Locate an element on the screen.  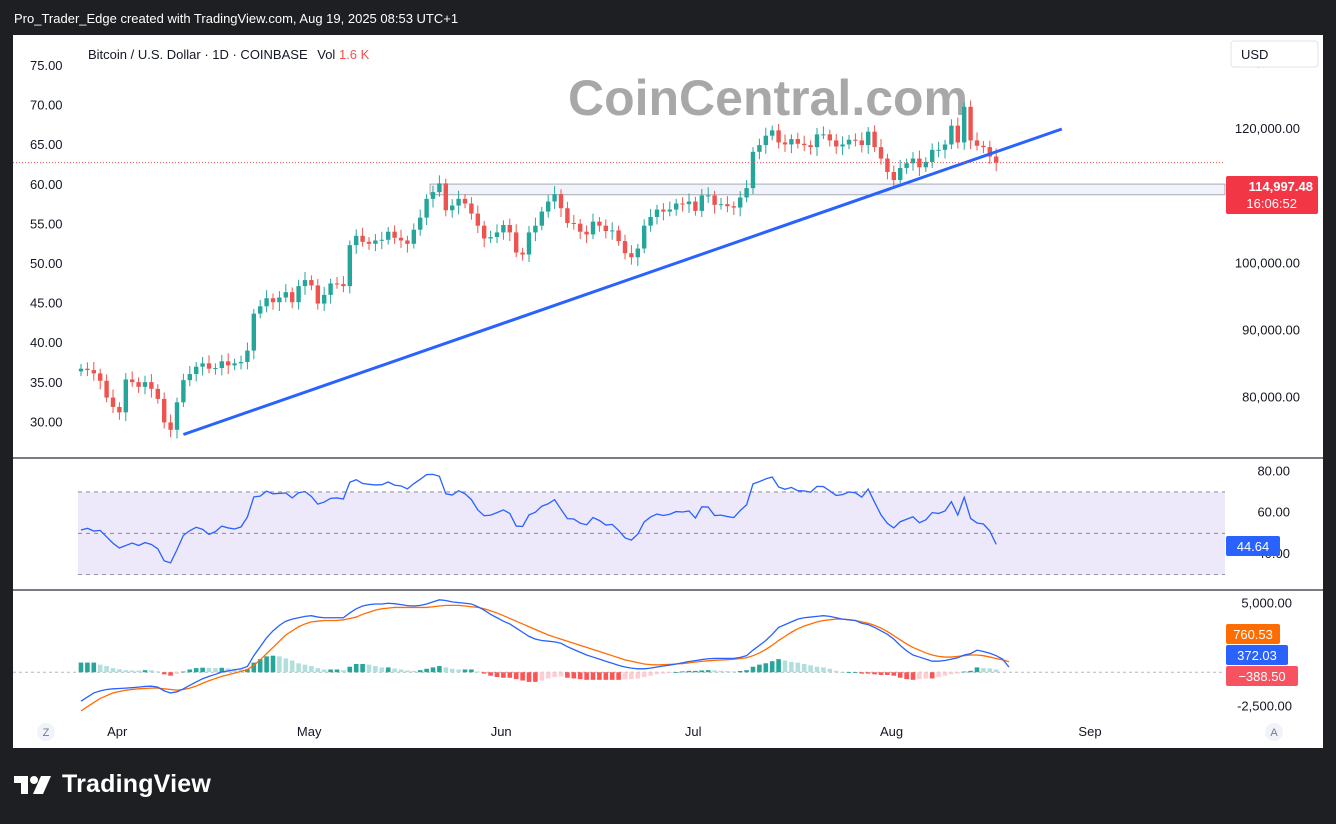
support-zone-box is located at coordinates (827, 189).